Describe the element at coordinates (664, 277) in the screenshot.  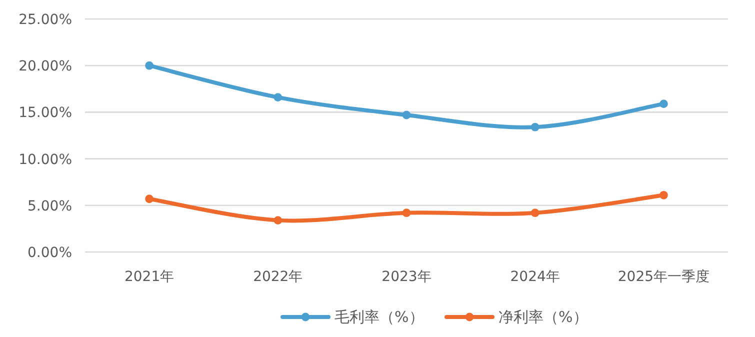
I see `x-tick-label: 2025年一季度` at that location.